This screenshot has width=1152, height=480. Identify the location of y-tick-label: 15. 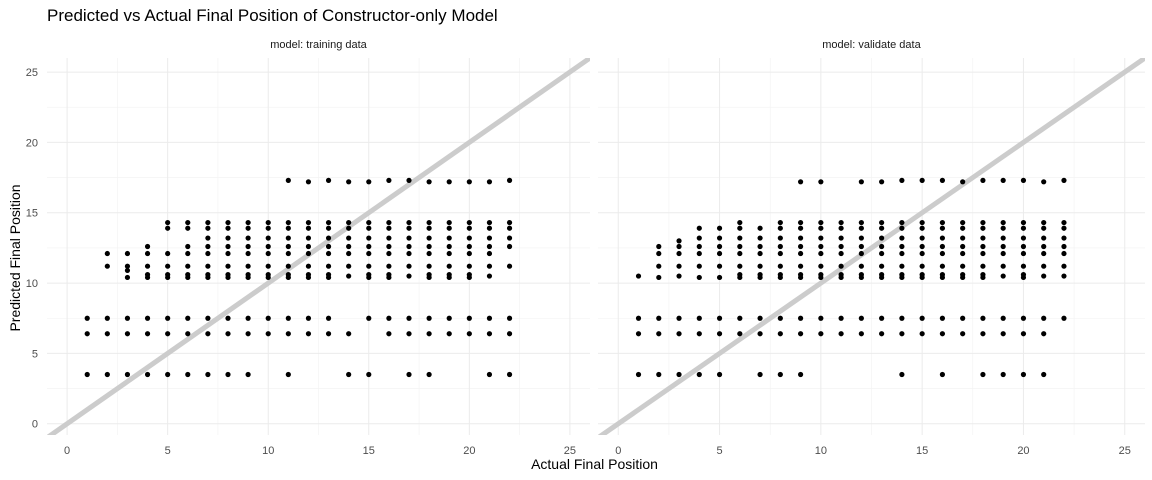
(32, 214).